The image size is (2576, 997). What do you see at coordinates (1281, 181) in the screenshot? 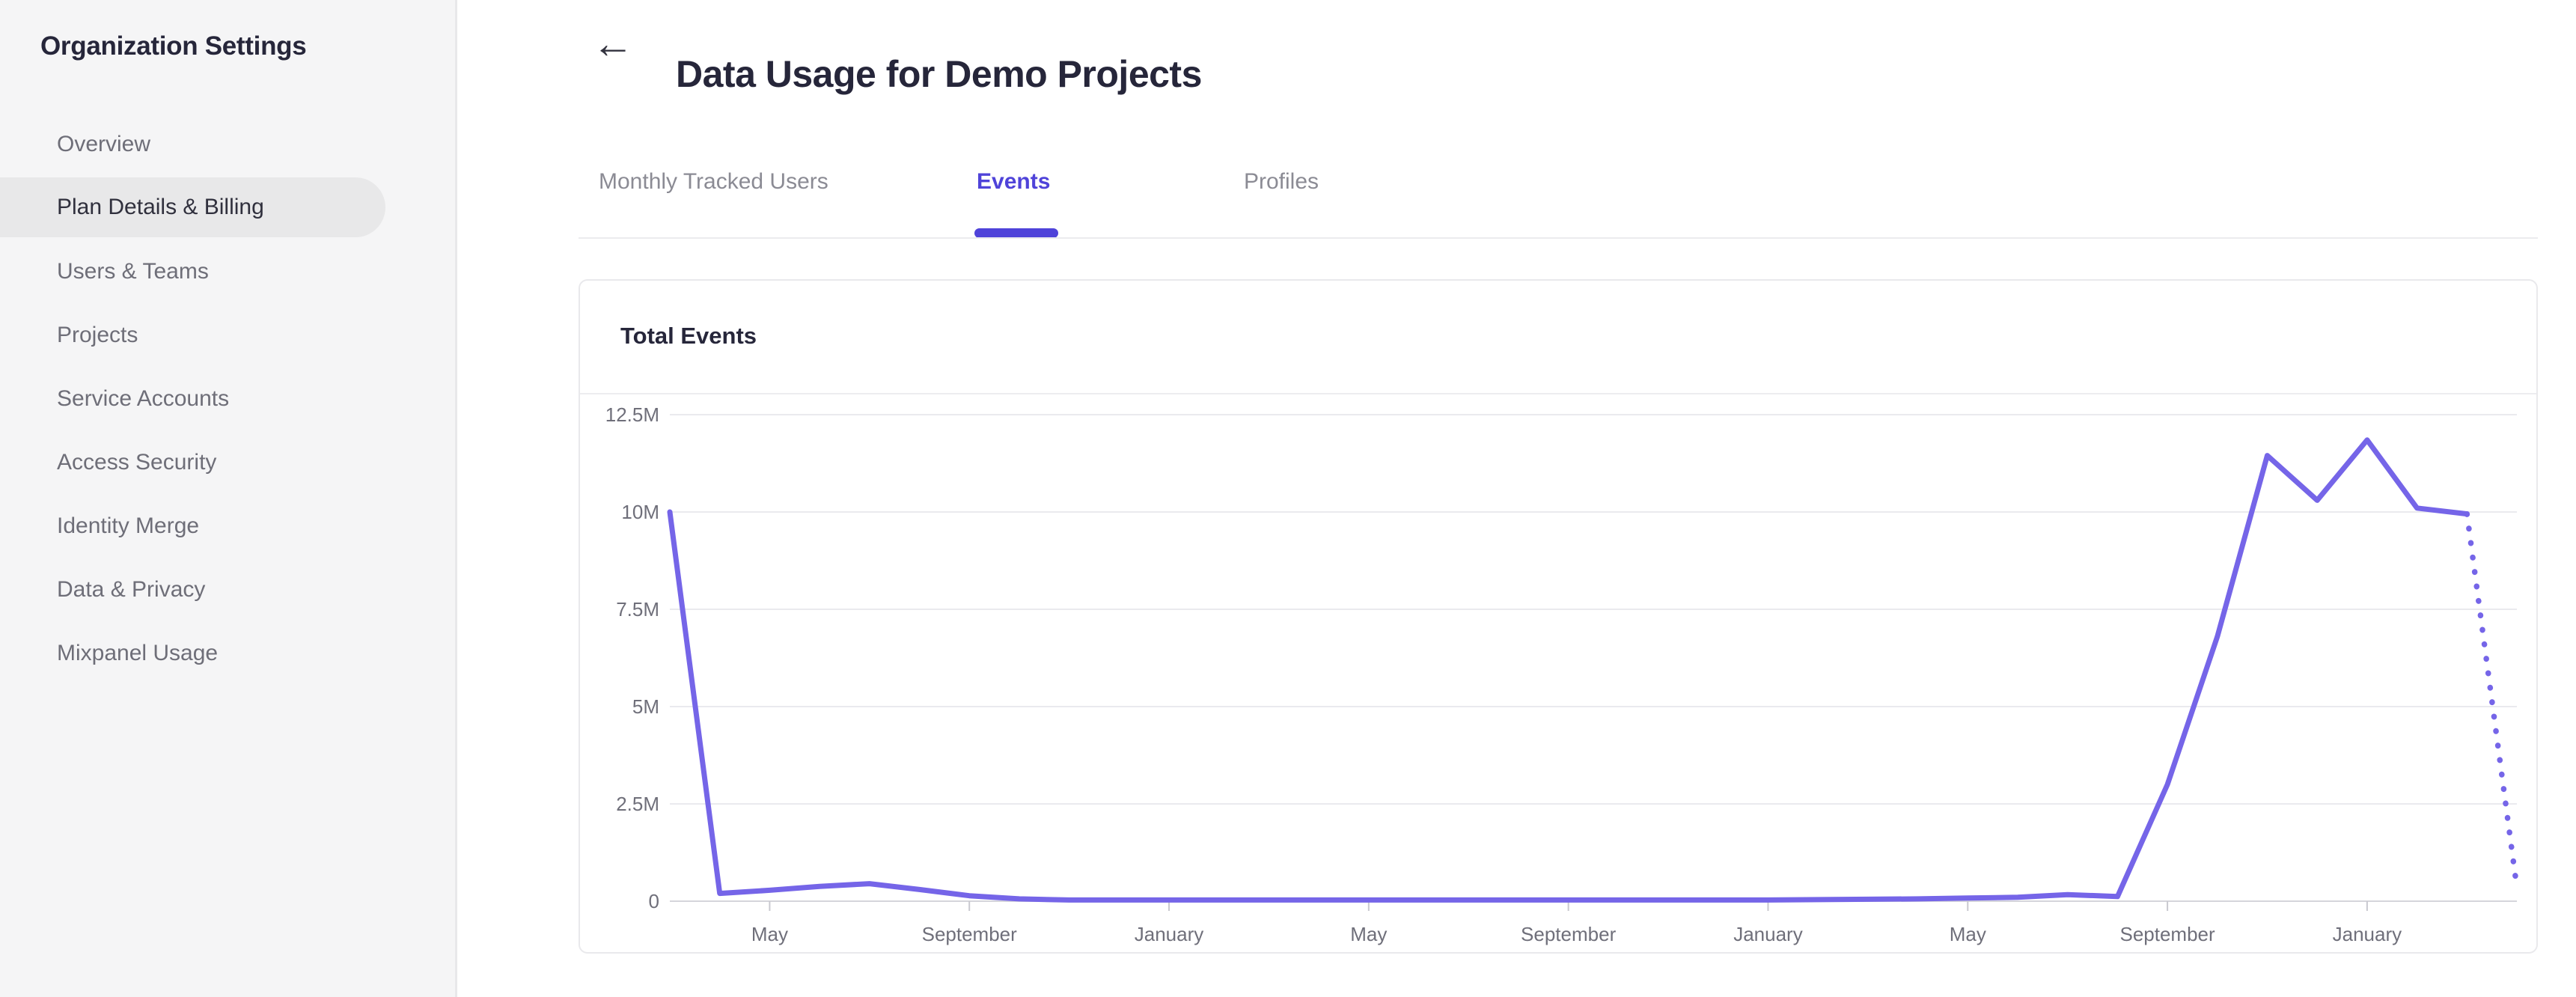
I see `tab-profiles: Profiles` at bounding box center [1281, 181].